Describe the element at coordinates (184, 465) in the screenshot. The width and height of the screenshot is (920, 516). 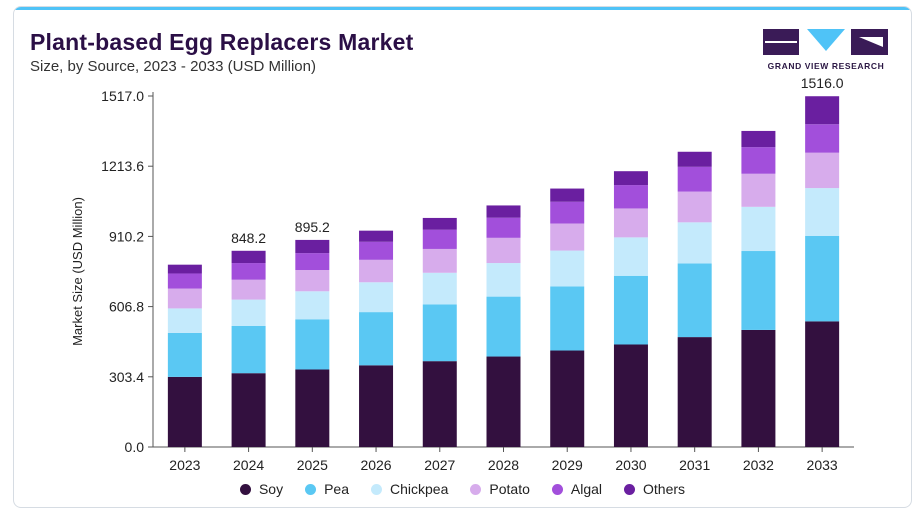
I see `x-tick-label: 2023` at that location.